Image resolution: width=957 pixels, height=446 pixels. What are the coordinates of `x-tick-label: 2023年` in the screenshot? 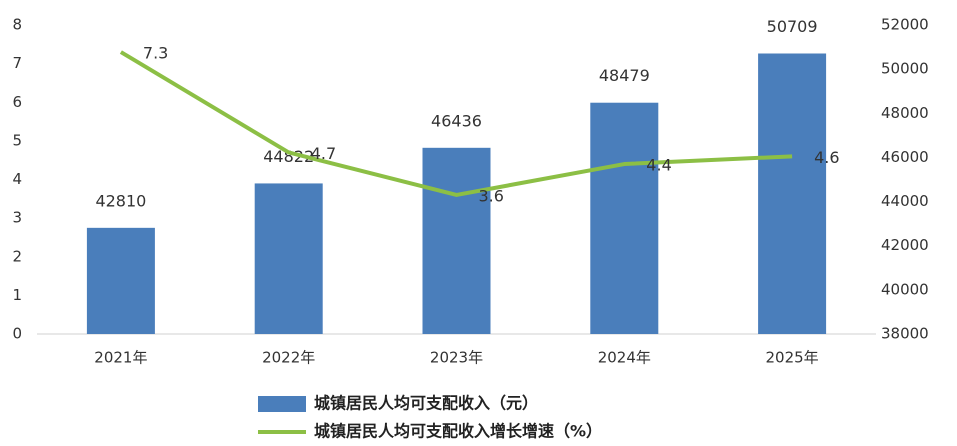 It's located at (456, 358).